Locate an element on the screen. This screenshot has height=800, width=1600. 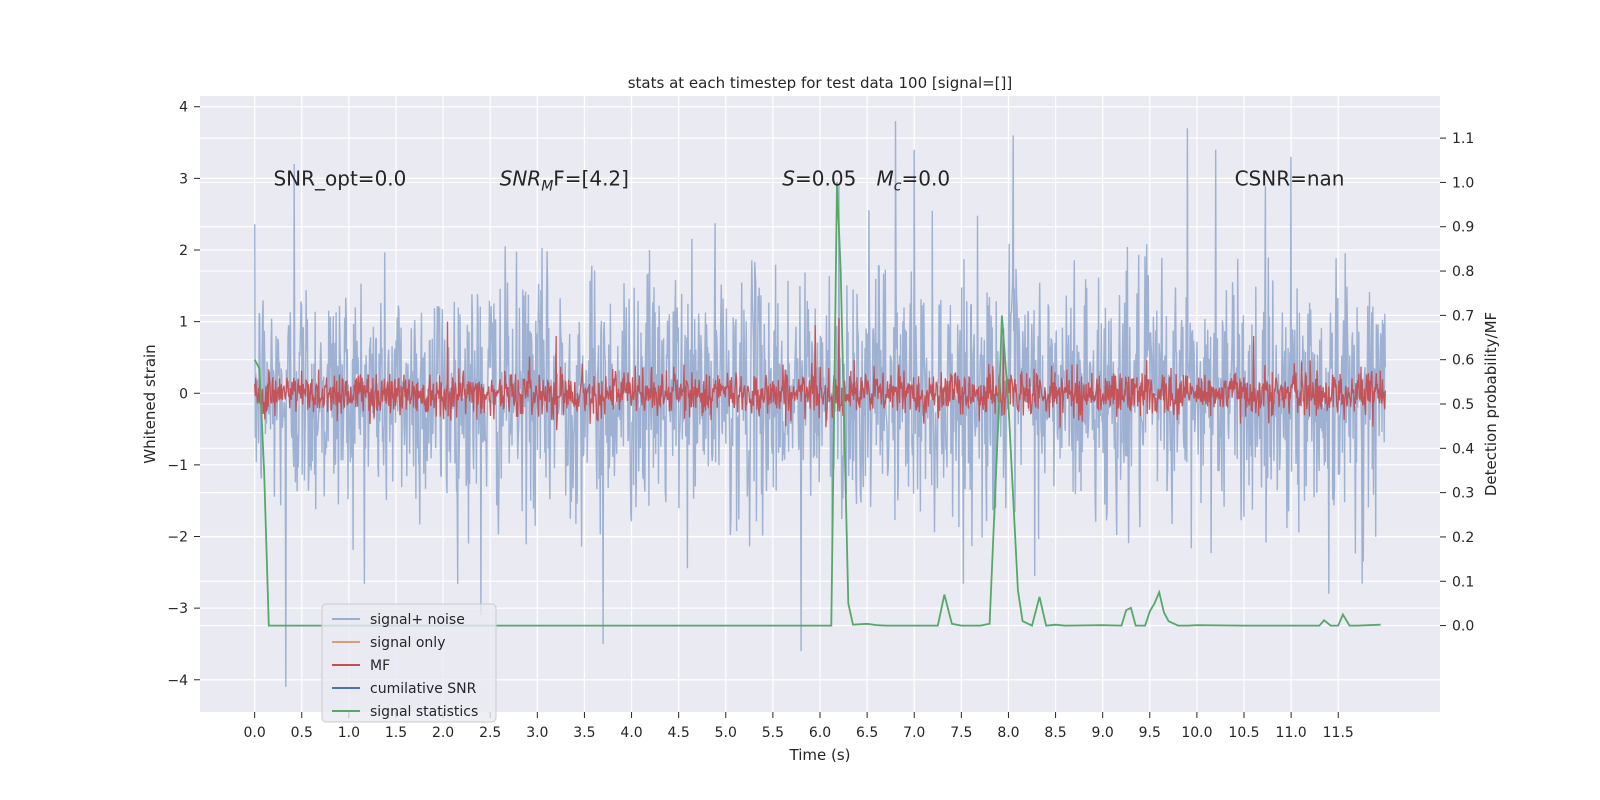
x-tick-label: 1.0 is located at coordinates (349, 733).